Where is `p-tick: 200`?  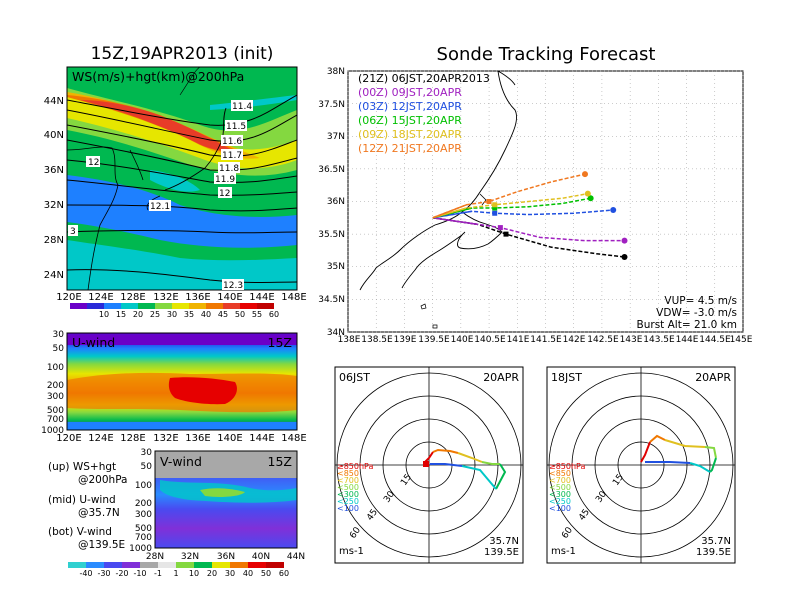 p-tick: 200 is located at coordinates (55, 386).